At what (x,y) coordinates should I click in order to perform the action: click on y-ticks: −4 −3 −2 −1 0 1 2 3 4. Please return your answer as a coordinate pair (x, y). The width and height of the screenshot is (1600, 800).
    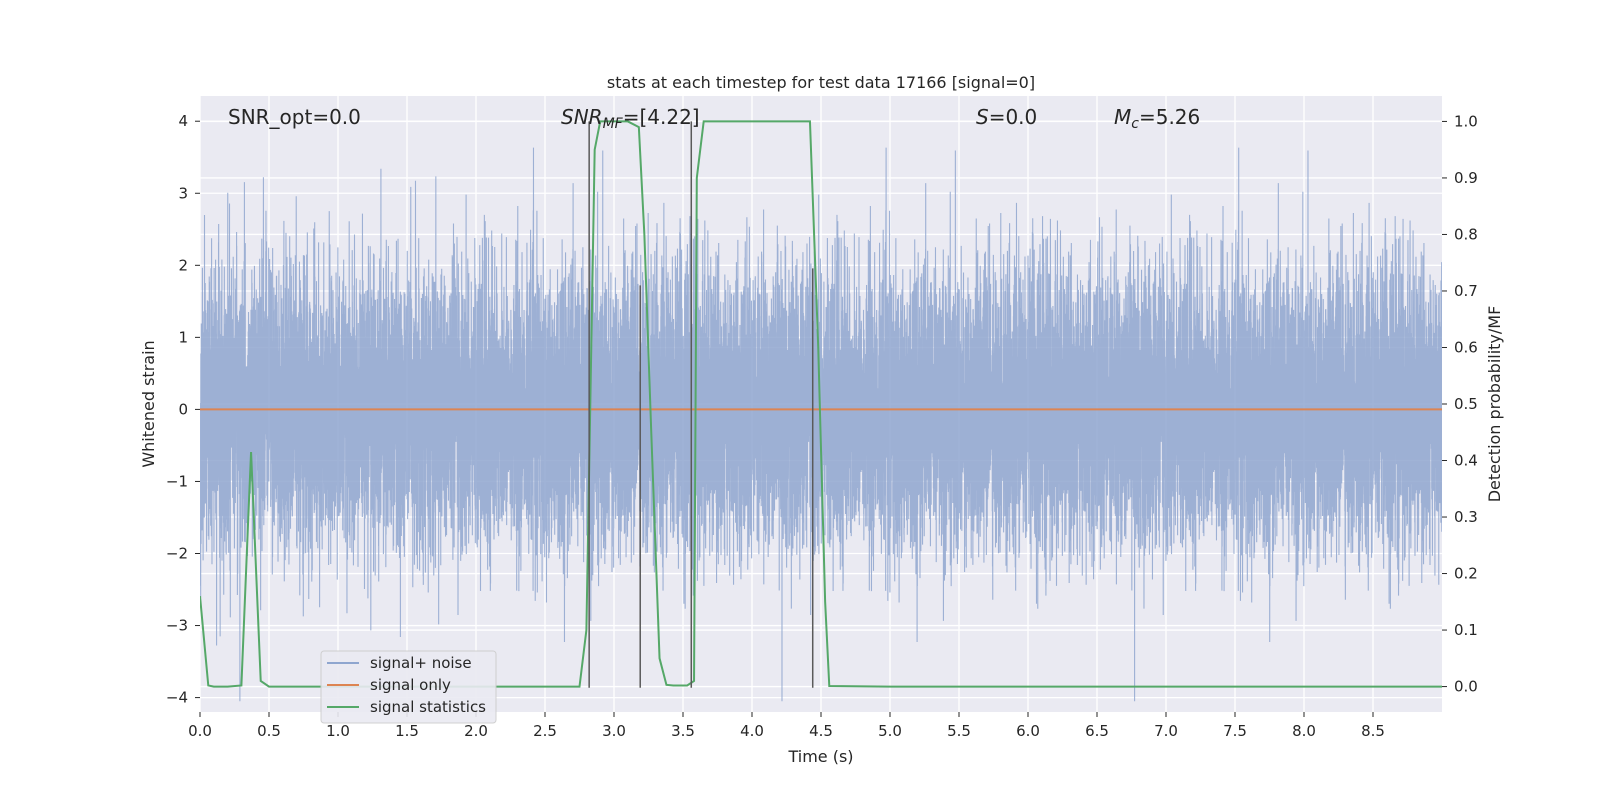
    Looking at the image, I should click on (183, 409).